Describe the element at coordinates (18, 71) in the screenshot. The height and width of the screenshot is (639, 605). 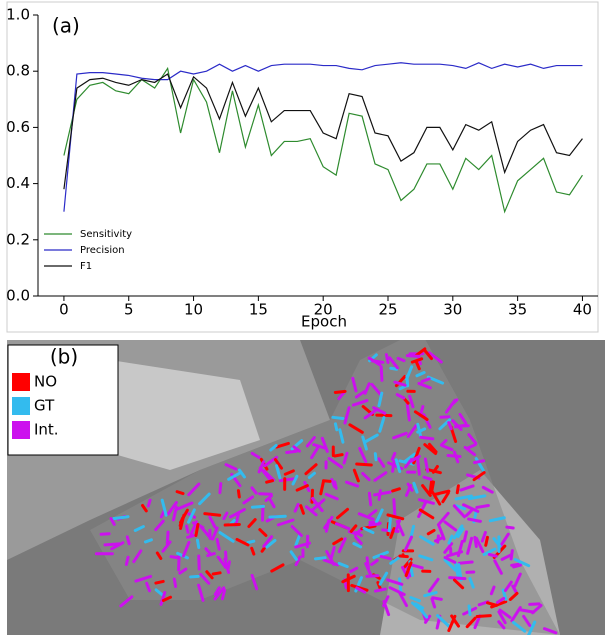
I see `y-tick-label: 0.8` at that location.